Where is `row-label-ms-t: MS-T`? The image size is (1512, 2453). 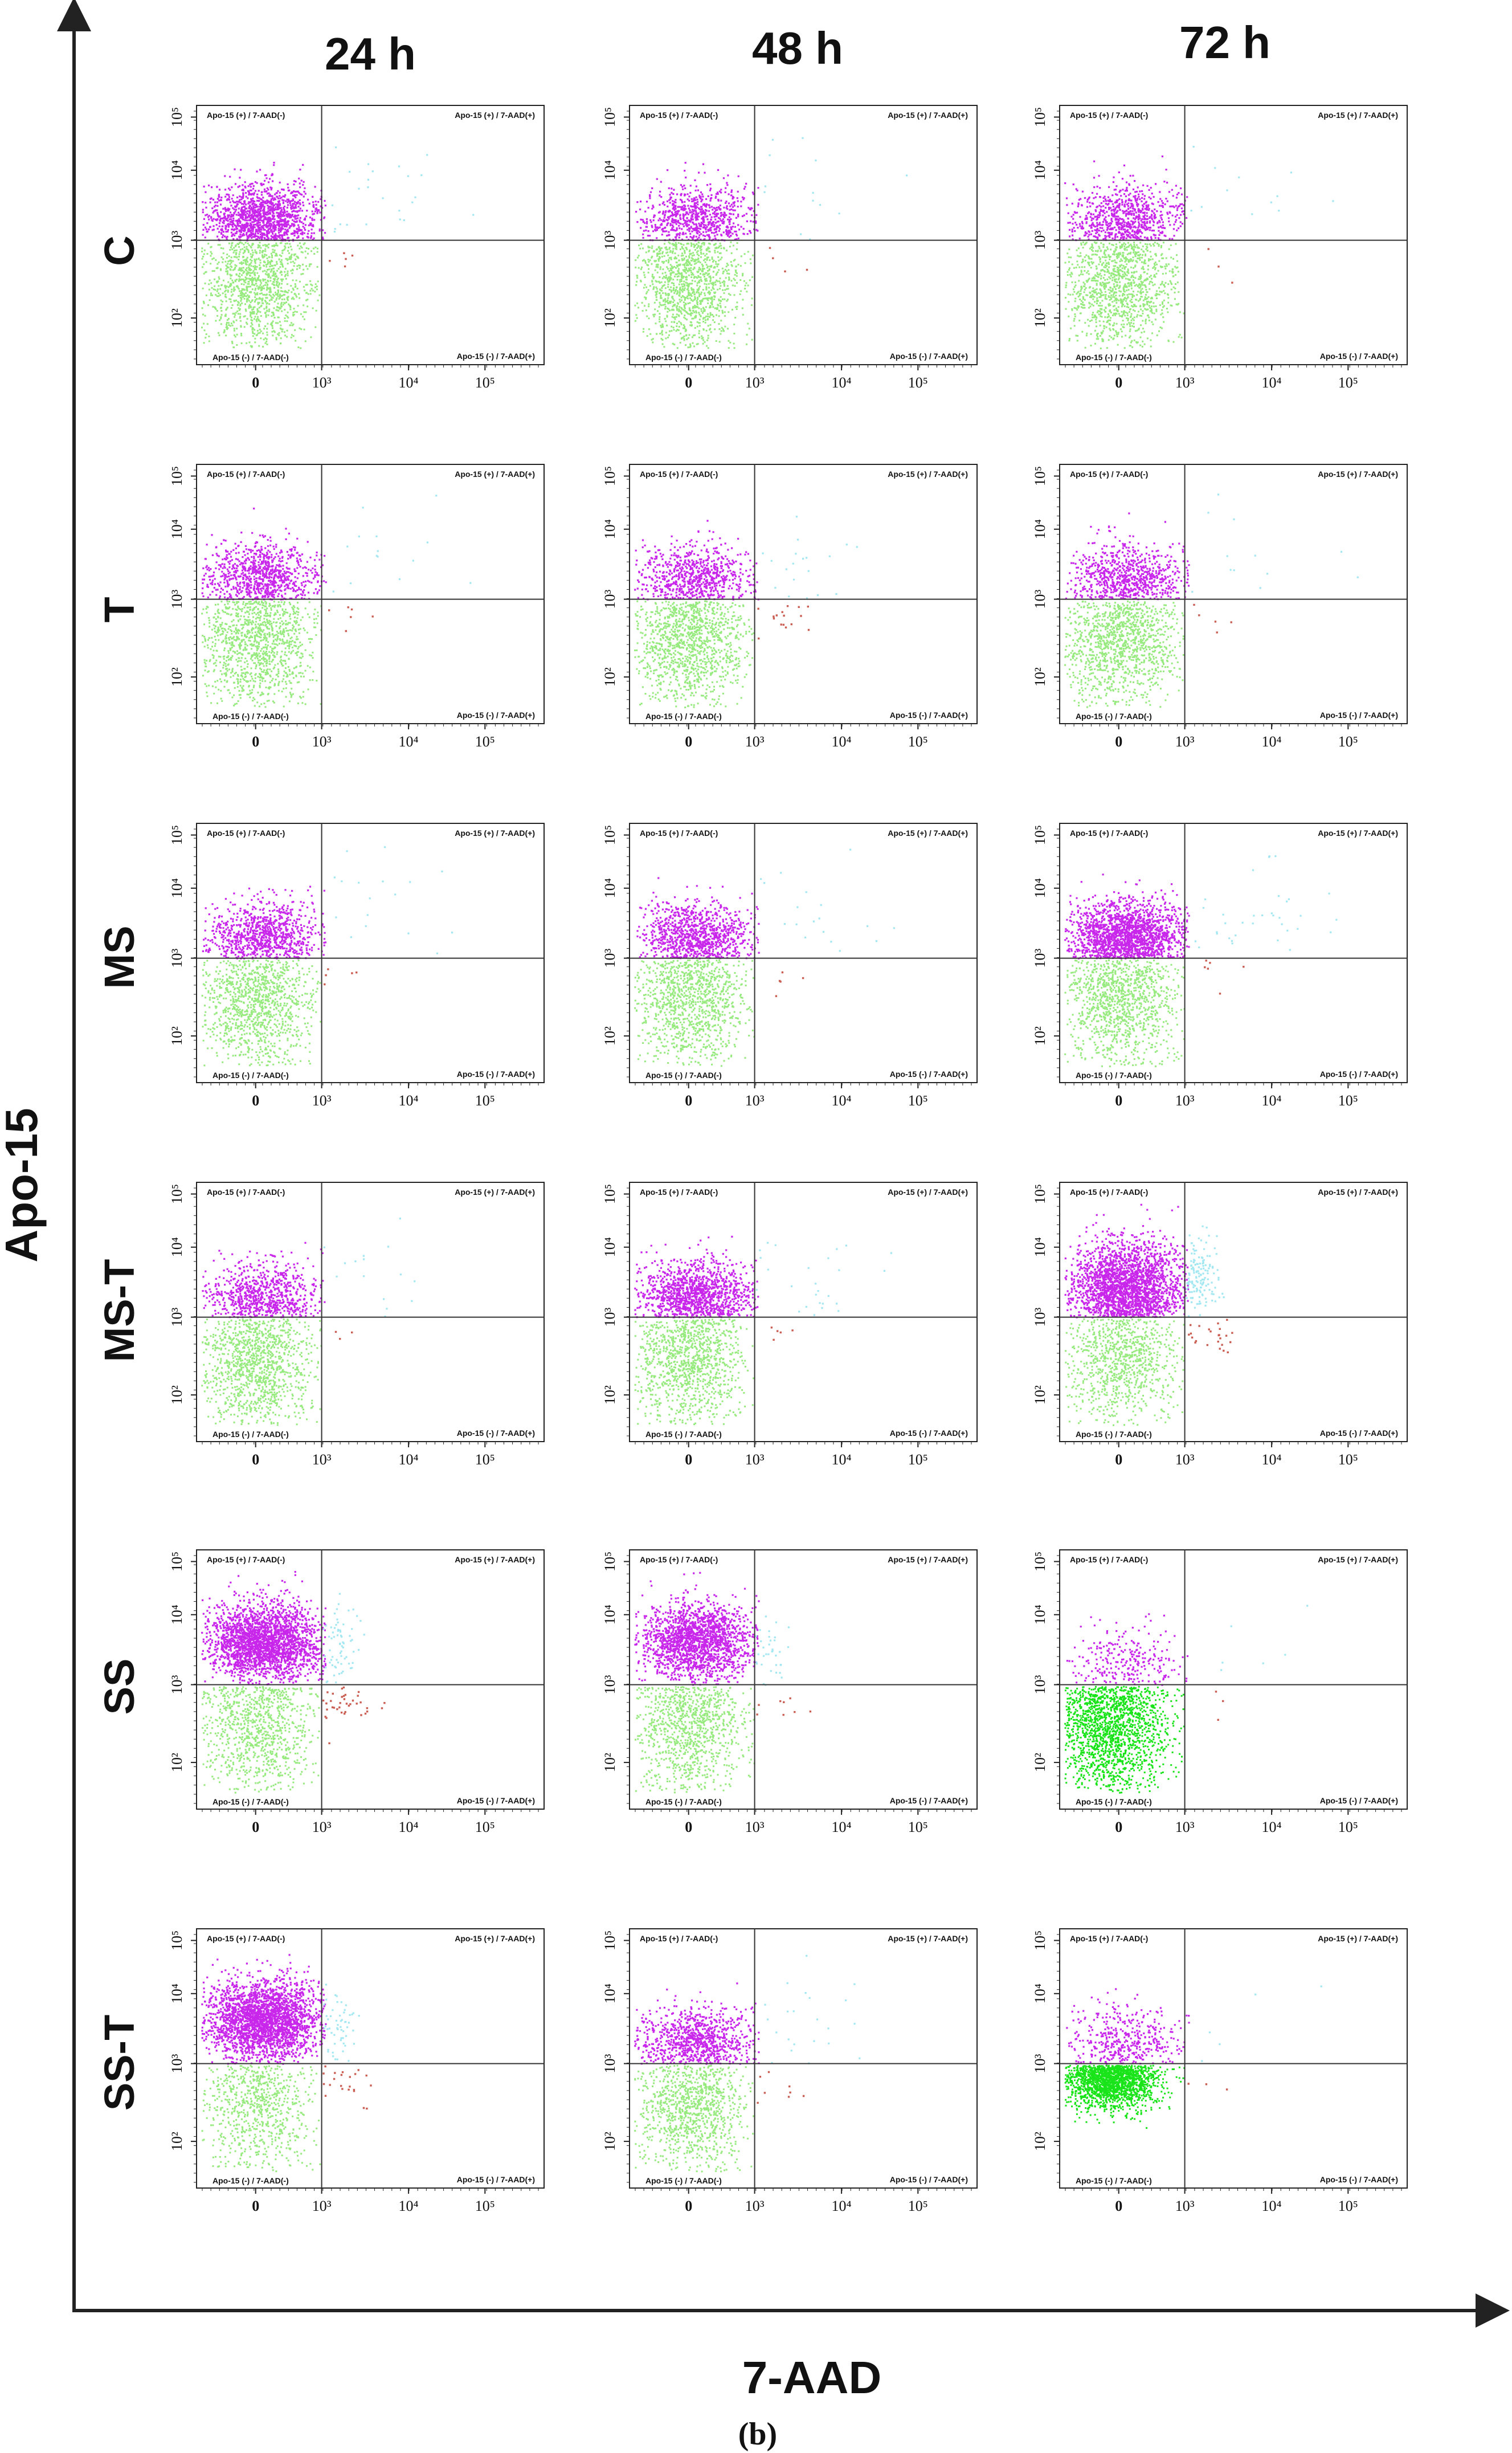
row-label-ms-t: MS-T is located at coordinates (119, 1310).